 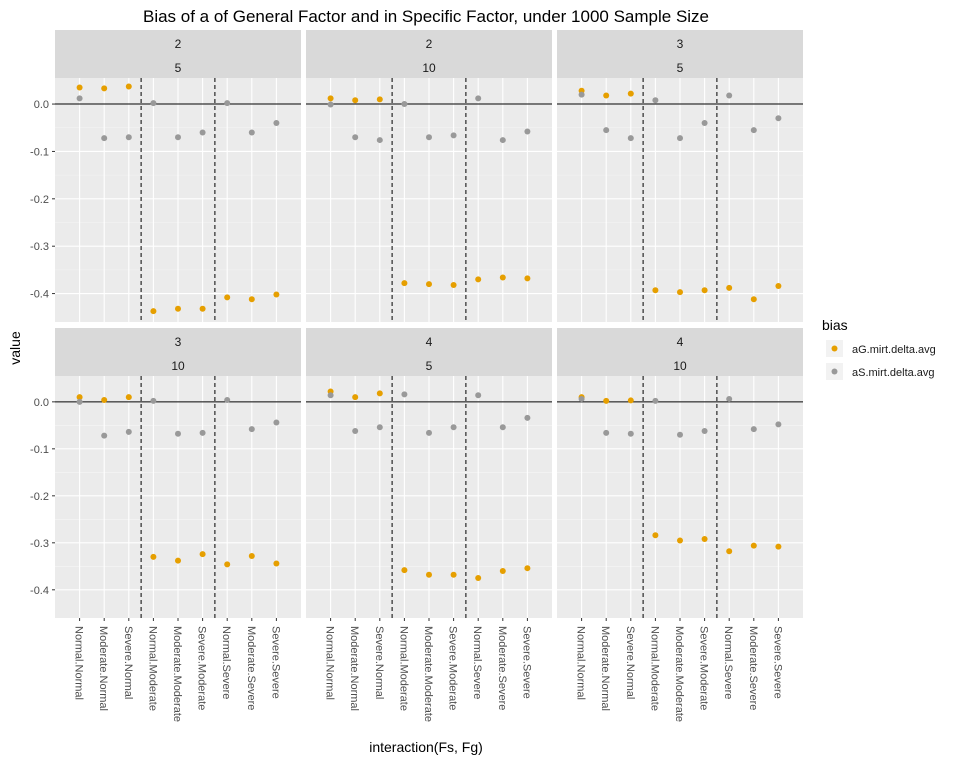 I want to click on x-axis-title: interaction(Fs, Fg), so click(x=426, y=747).